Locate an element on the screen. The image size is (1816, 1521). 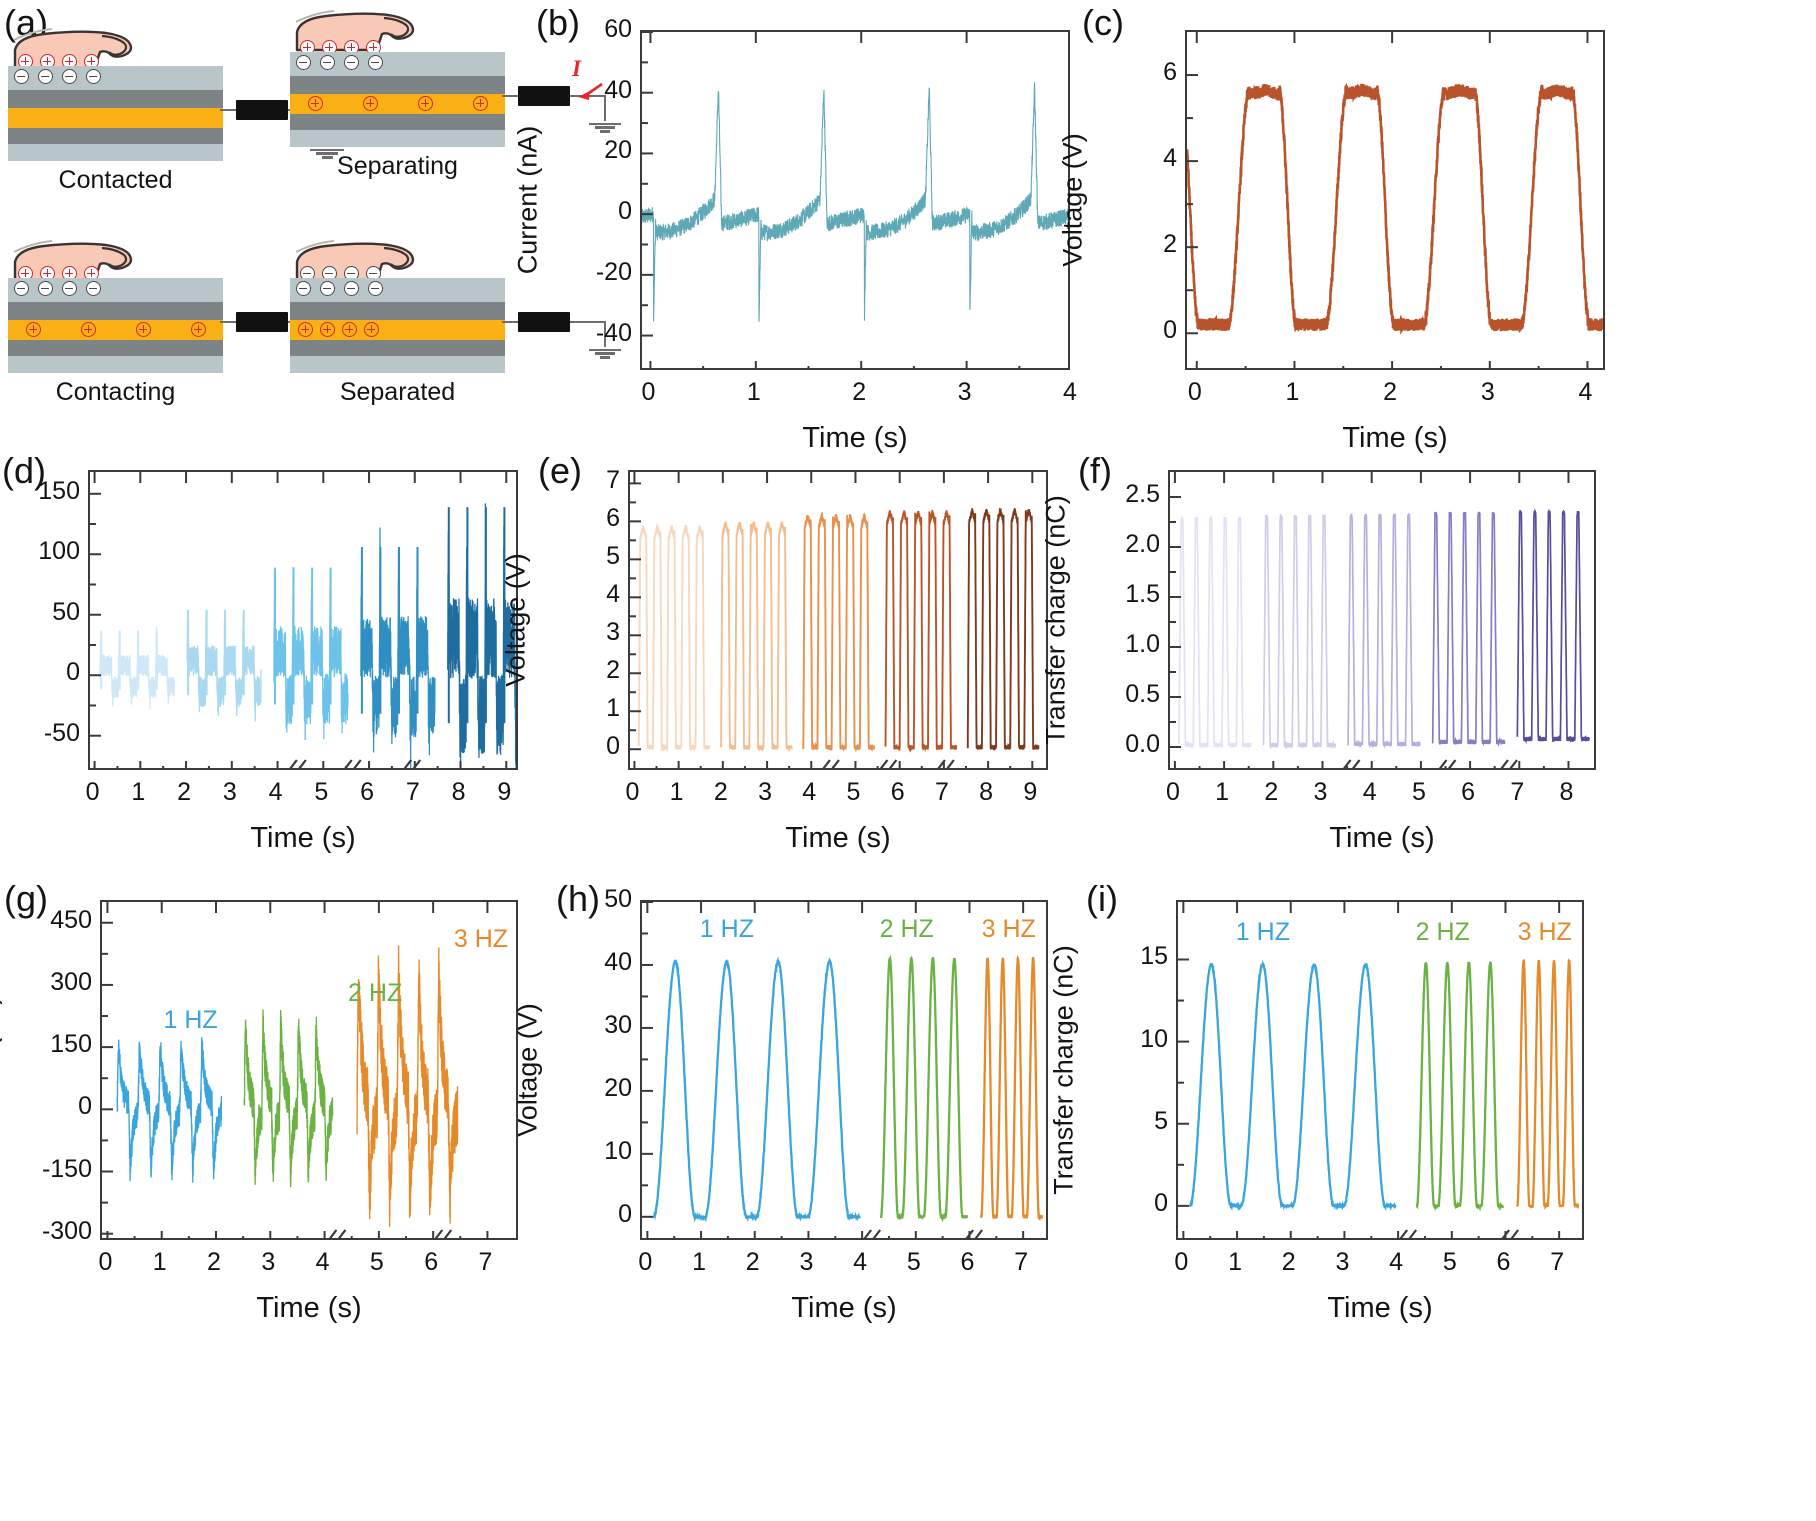
x-tick-label-b-4: 4 is located at coordinates (1070, 392).